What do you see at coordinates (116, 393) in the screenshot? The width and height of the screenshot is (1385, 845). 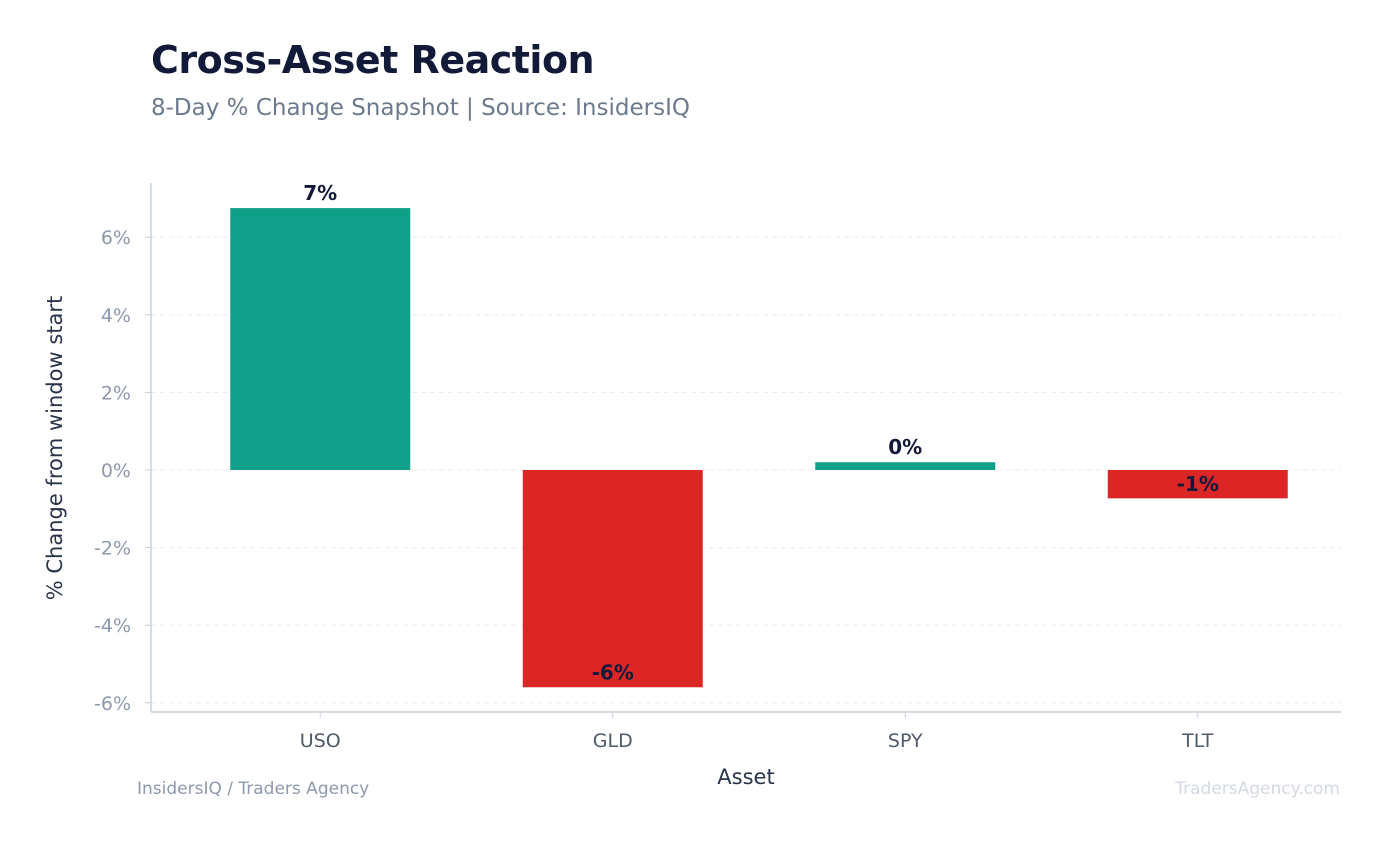 I see `y-tick-label: 2%` at bounding box center [116, 393].